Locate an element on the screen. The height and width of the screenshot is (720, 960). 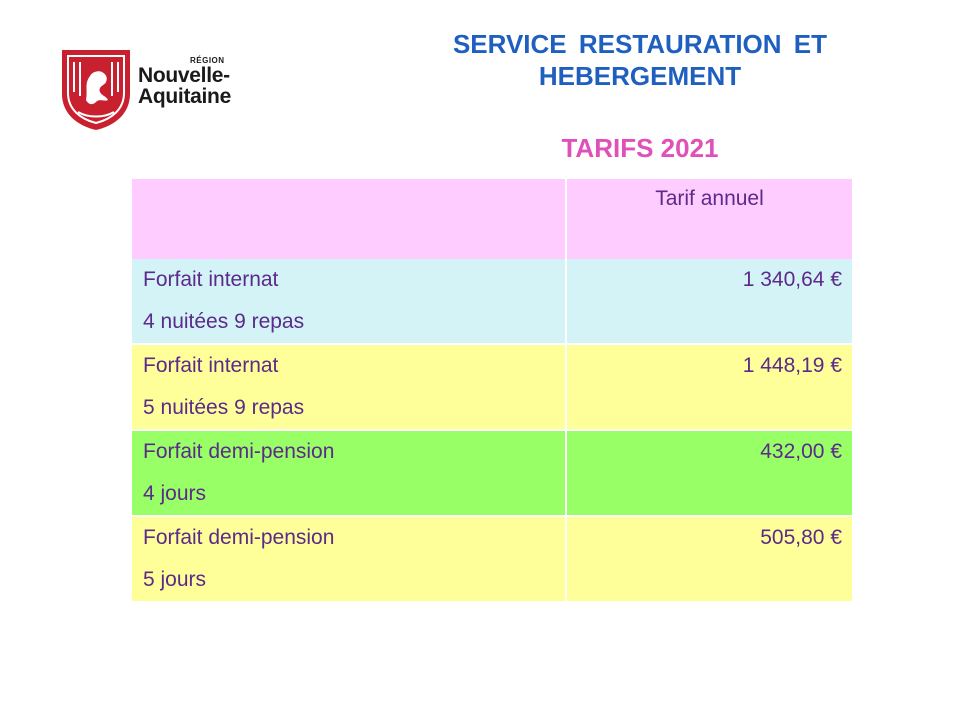
table-row: Forfait demi-pension 4 jours 432,00 € is located at coordinates (492, 473).